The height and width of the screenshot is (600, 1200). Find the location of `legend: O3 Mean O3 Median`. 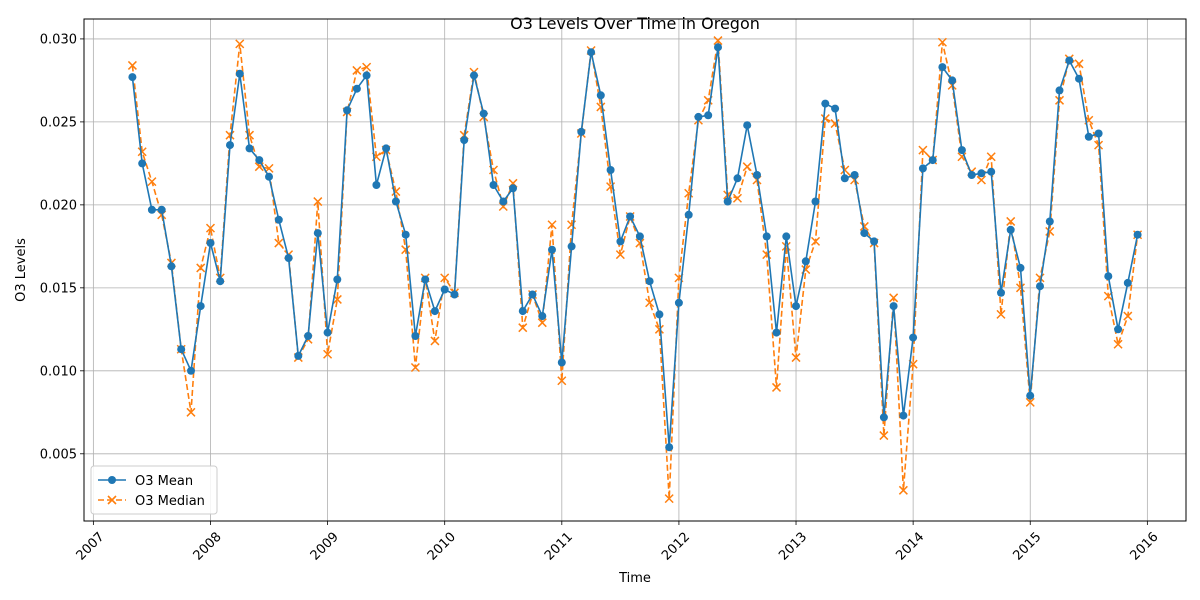

legend: O3 Mean O3 Median is located at coordinates (154, 490).